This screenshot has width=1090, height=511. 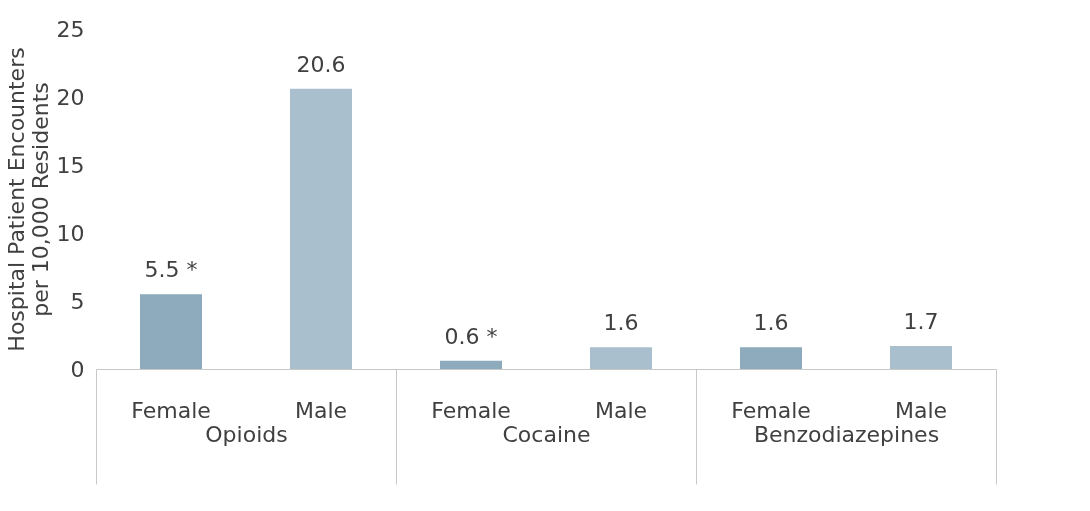 I want to click on data-label: 1.7, so click(x=921, y=321).